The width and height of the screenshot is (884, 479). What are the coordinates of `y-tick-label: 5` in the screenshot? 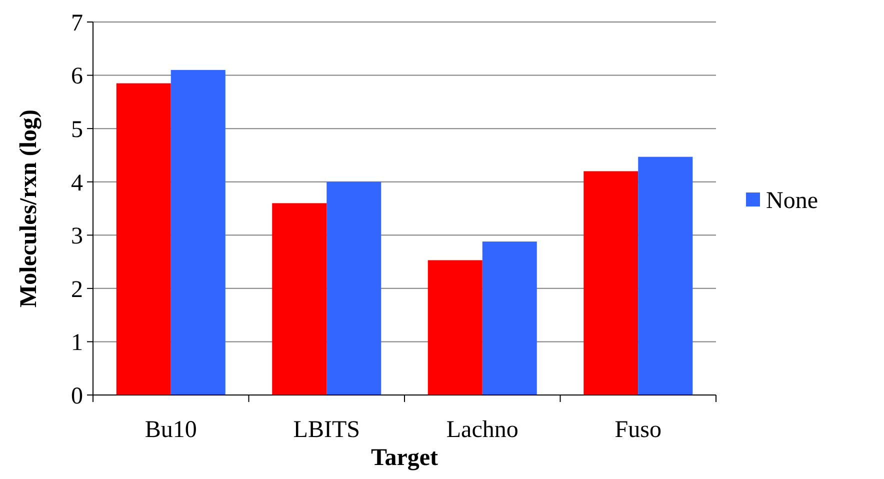 It's located at (77, 129).